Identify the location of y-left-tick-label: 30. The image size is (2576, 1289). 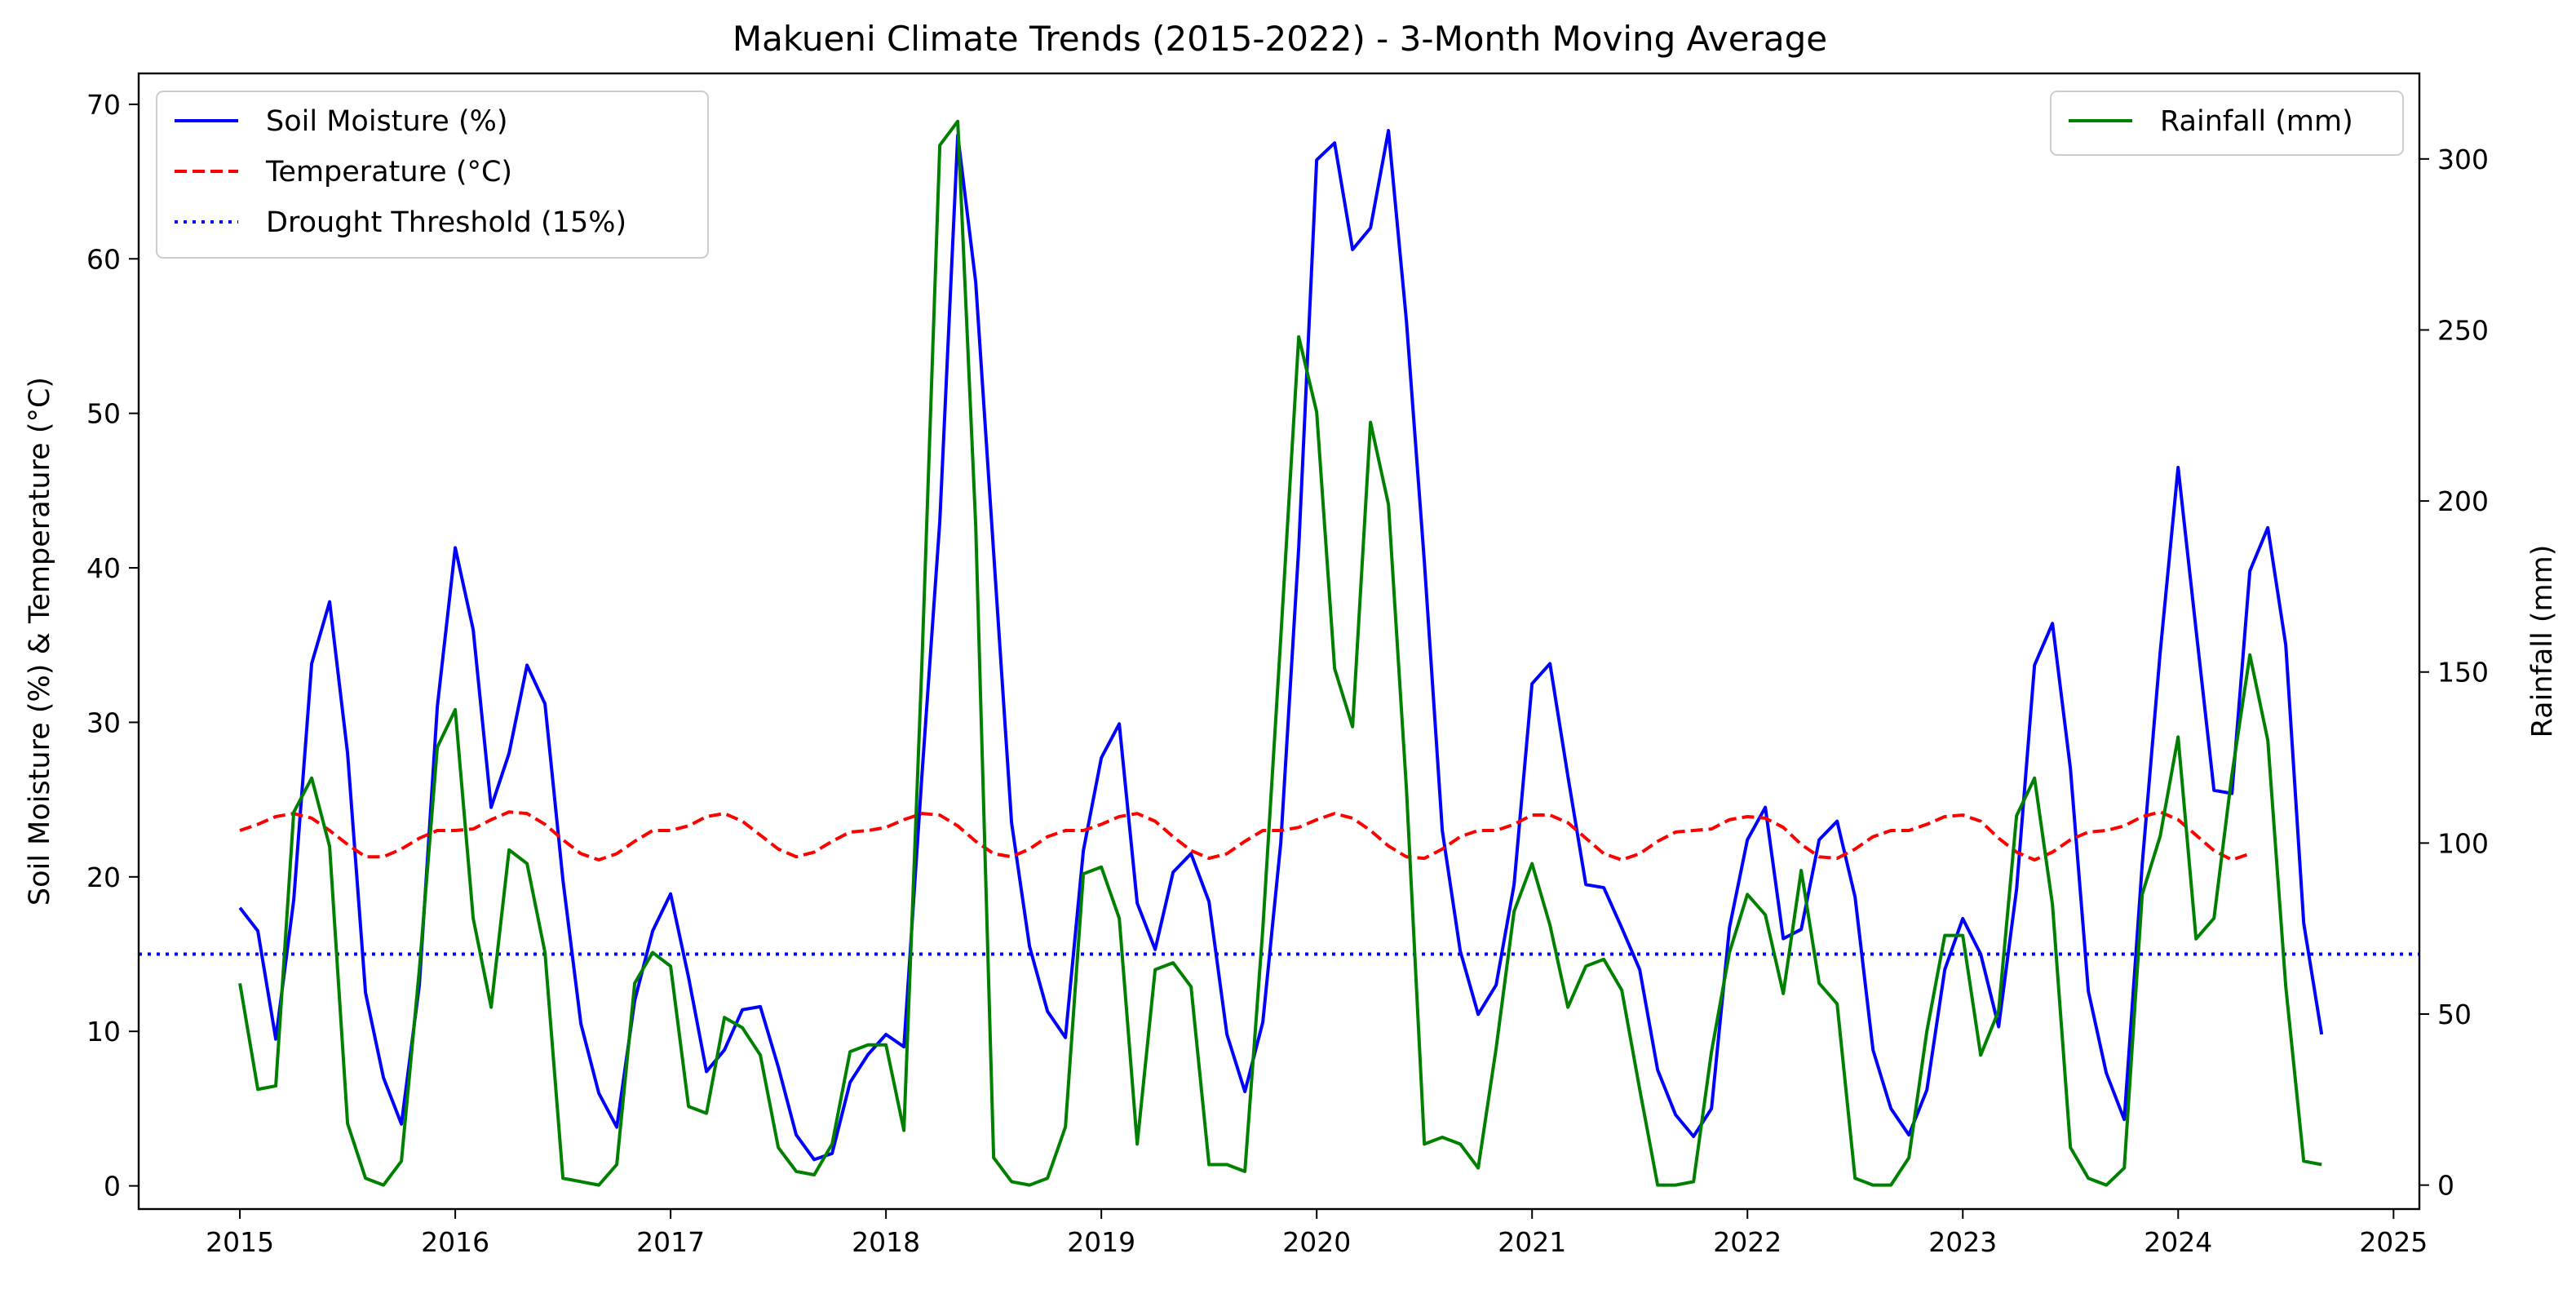
(103, 722).